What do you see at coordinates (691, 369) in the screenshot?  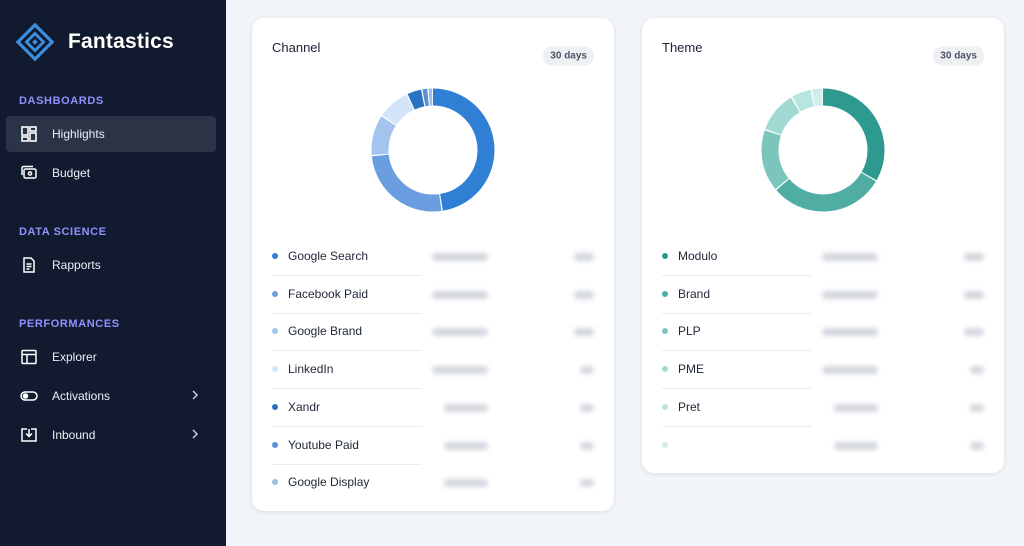 I see `legend-label: PME` at bounding box center [691, 369].